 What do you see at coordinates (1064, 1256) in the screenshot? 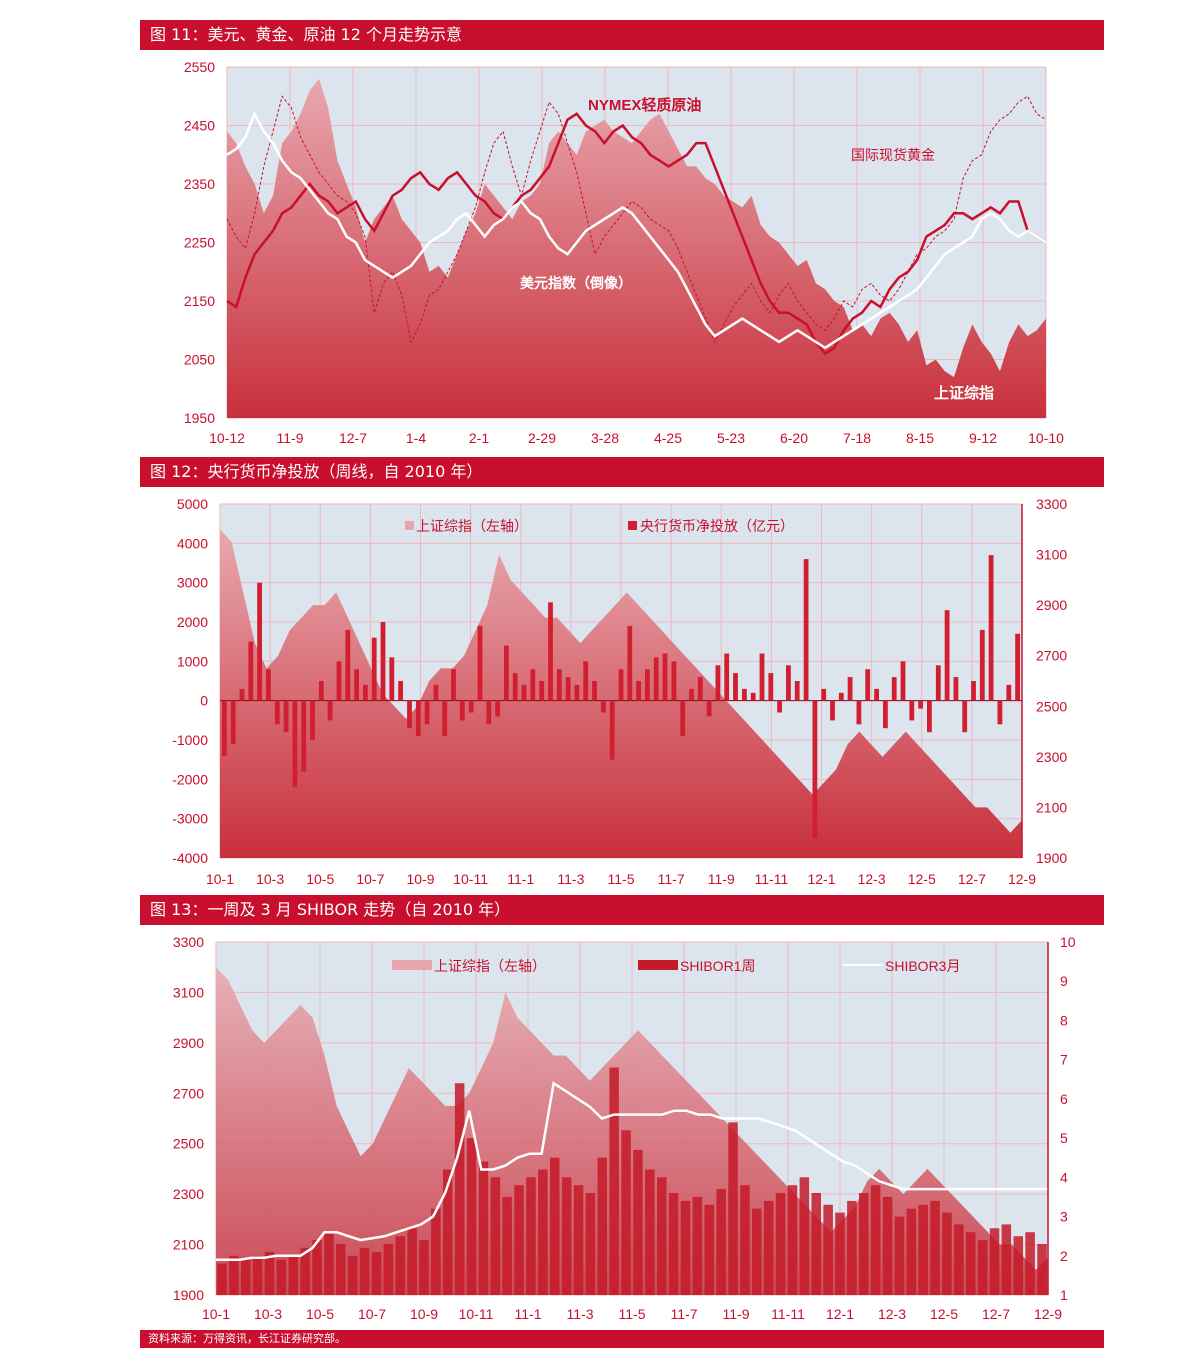
I see `y-right-tick-label: 2` at bounding box center [1064, 1256].